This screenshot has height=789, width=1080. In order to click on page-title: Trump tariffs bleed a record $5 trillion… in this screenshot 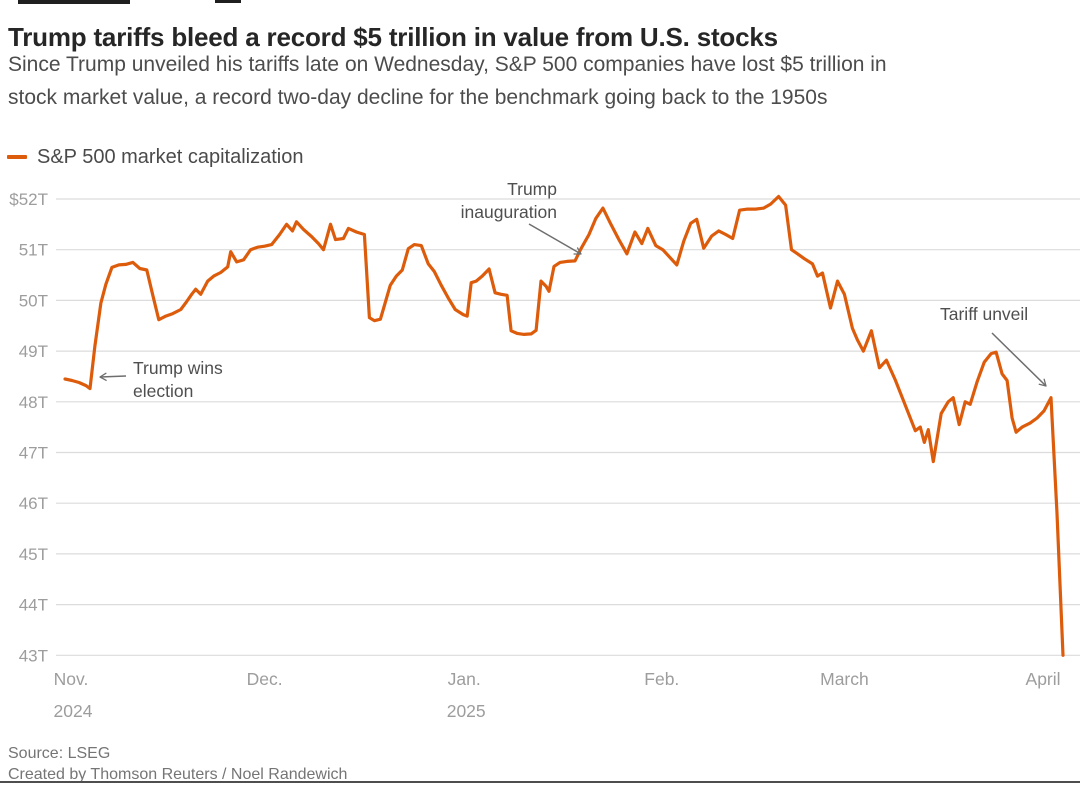, I will do `click(393, 37)`.